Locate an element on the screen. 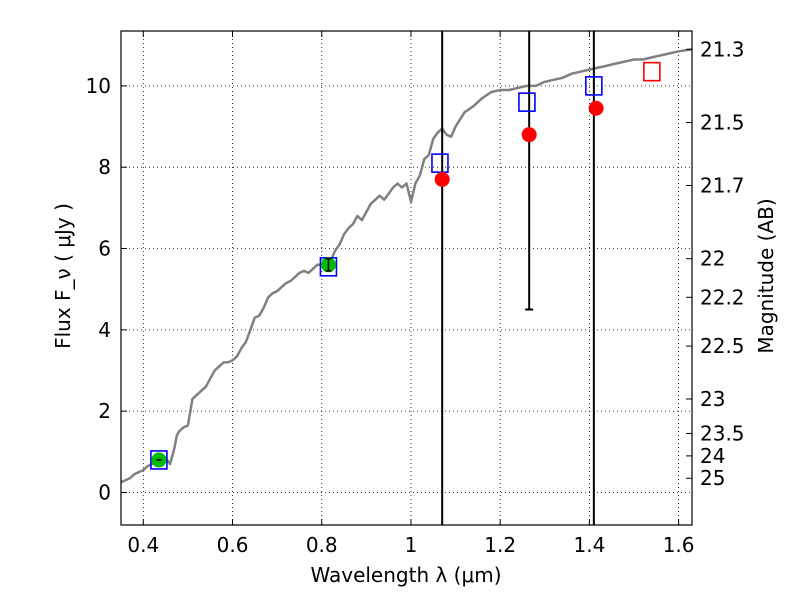 Image resolution: width=800 pixels, height=600 pixels. right-tick-label: 21.5 is located at coordinates (722, 122).